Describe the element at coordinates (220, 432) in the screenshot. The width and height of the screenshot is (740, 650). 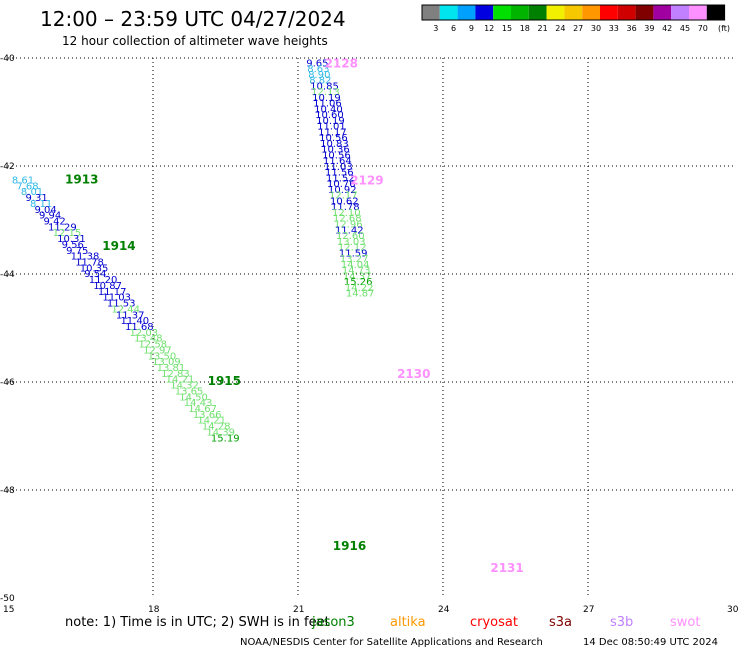
I see `wave-height-label: 14.39` at that location.